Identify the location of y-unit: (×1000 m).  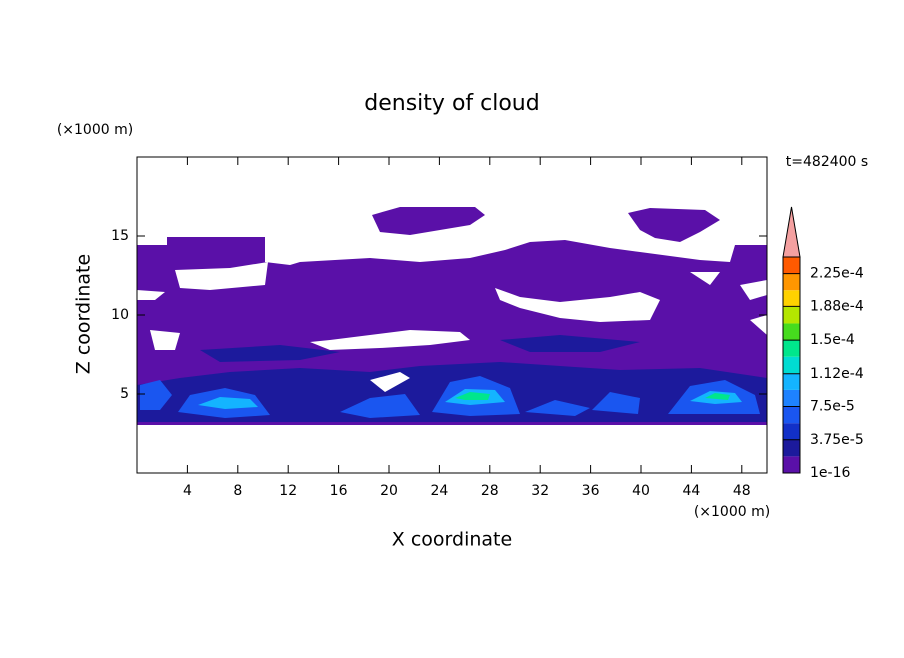
(95, 130).